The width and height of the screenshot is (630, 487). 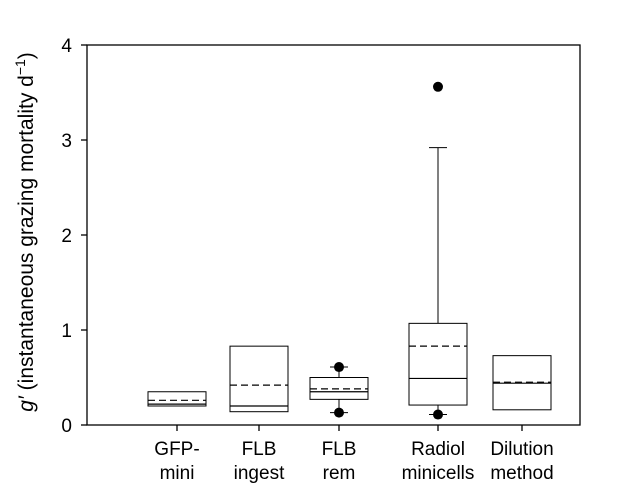 I want to click on category-label-line: Dilution, so click(x=521, y=449).